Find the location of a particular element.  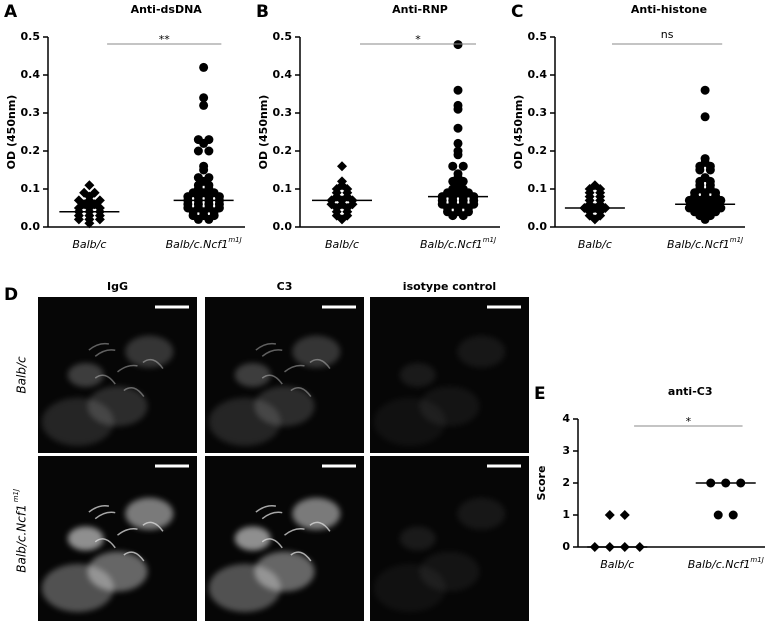

chart-title: Anti-histone is located at coordinates (669, 9).